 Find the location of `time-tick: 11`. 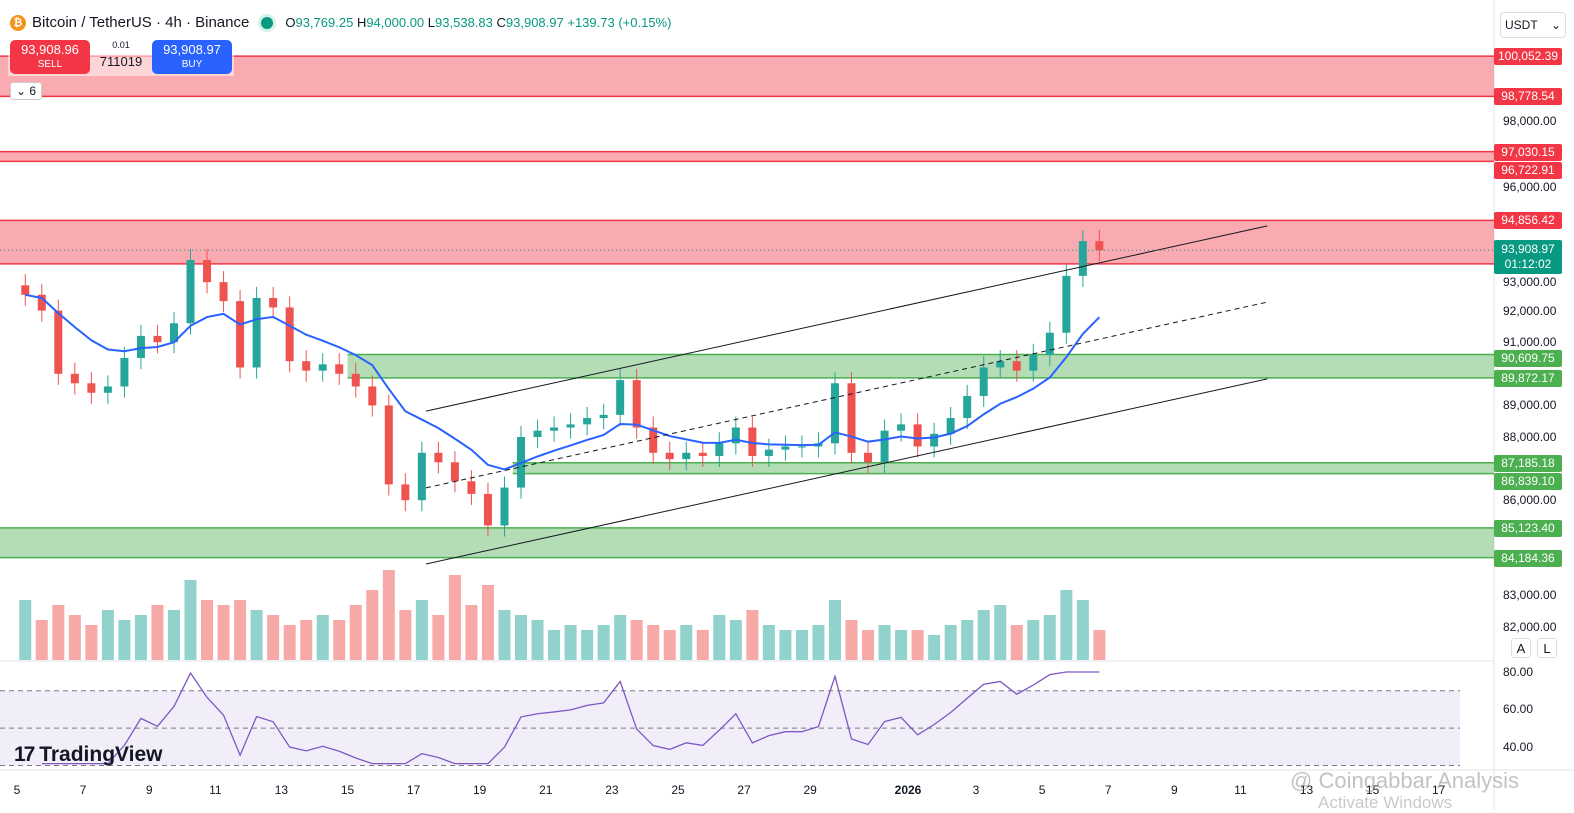

time-tick: 11 is located at coordinates (215, 790).